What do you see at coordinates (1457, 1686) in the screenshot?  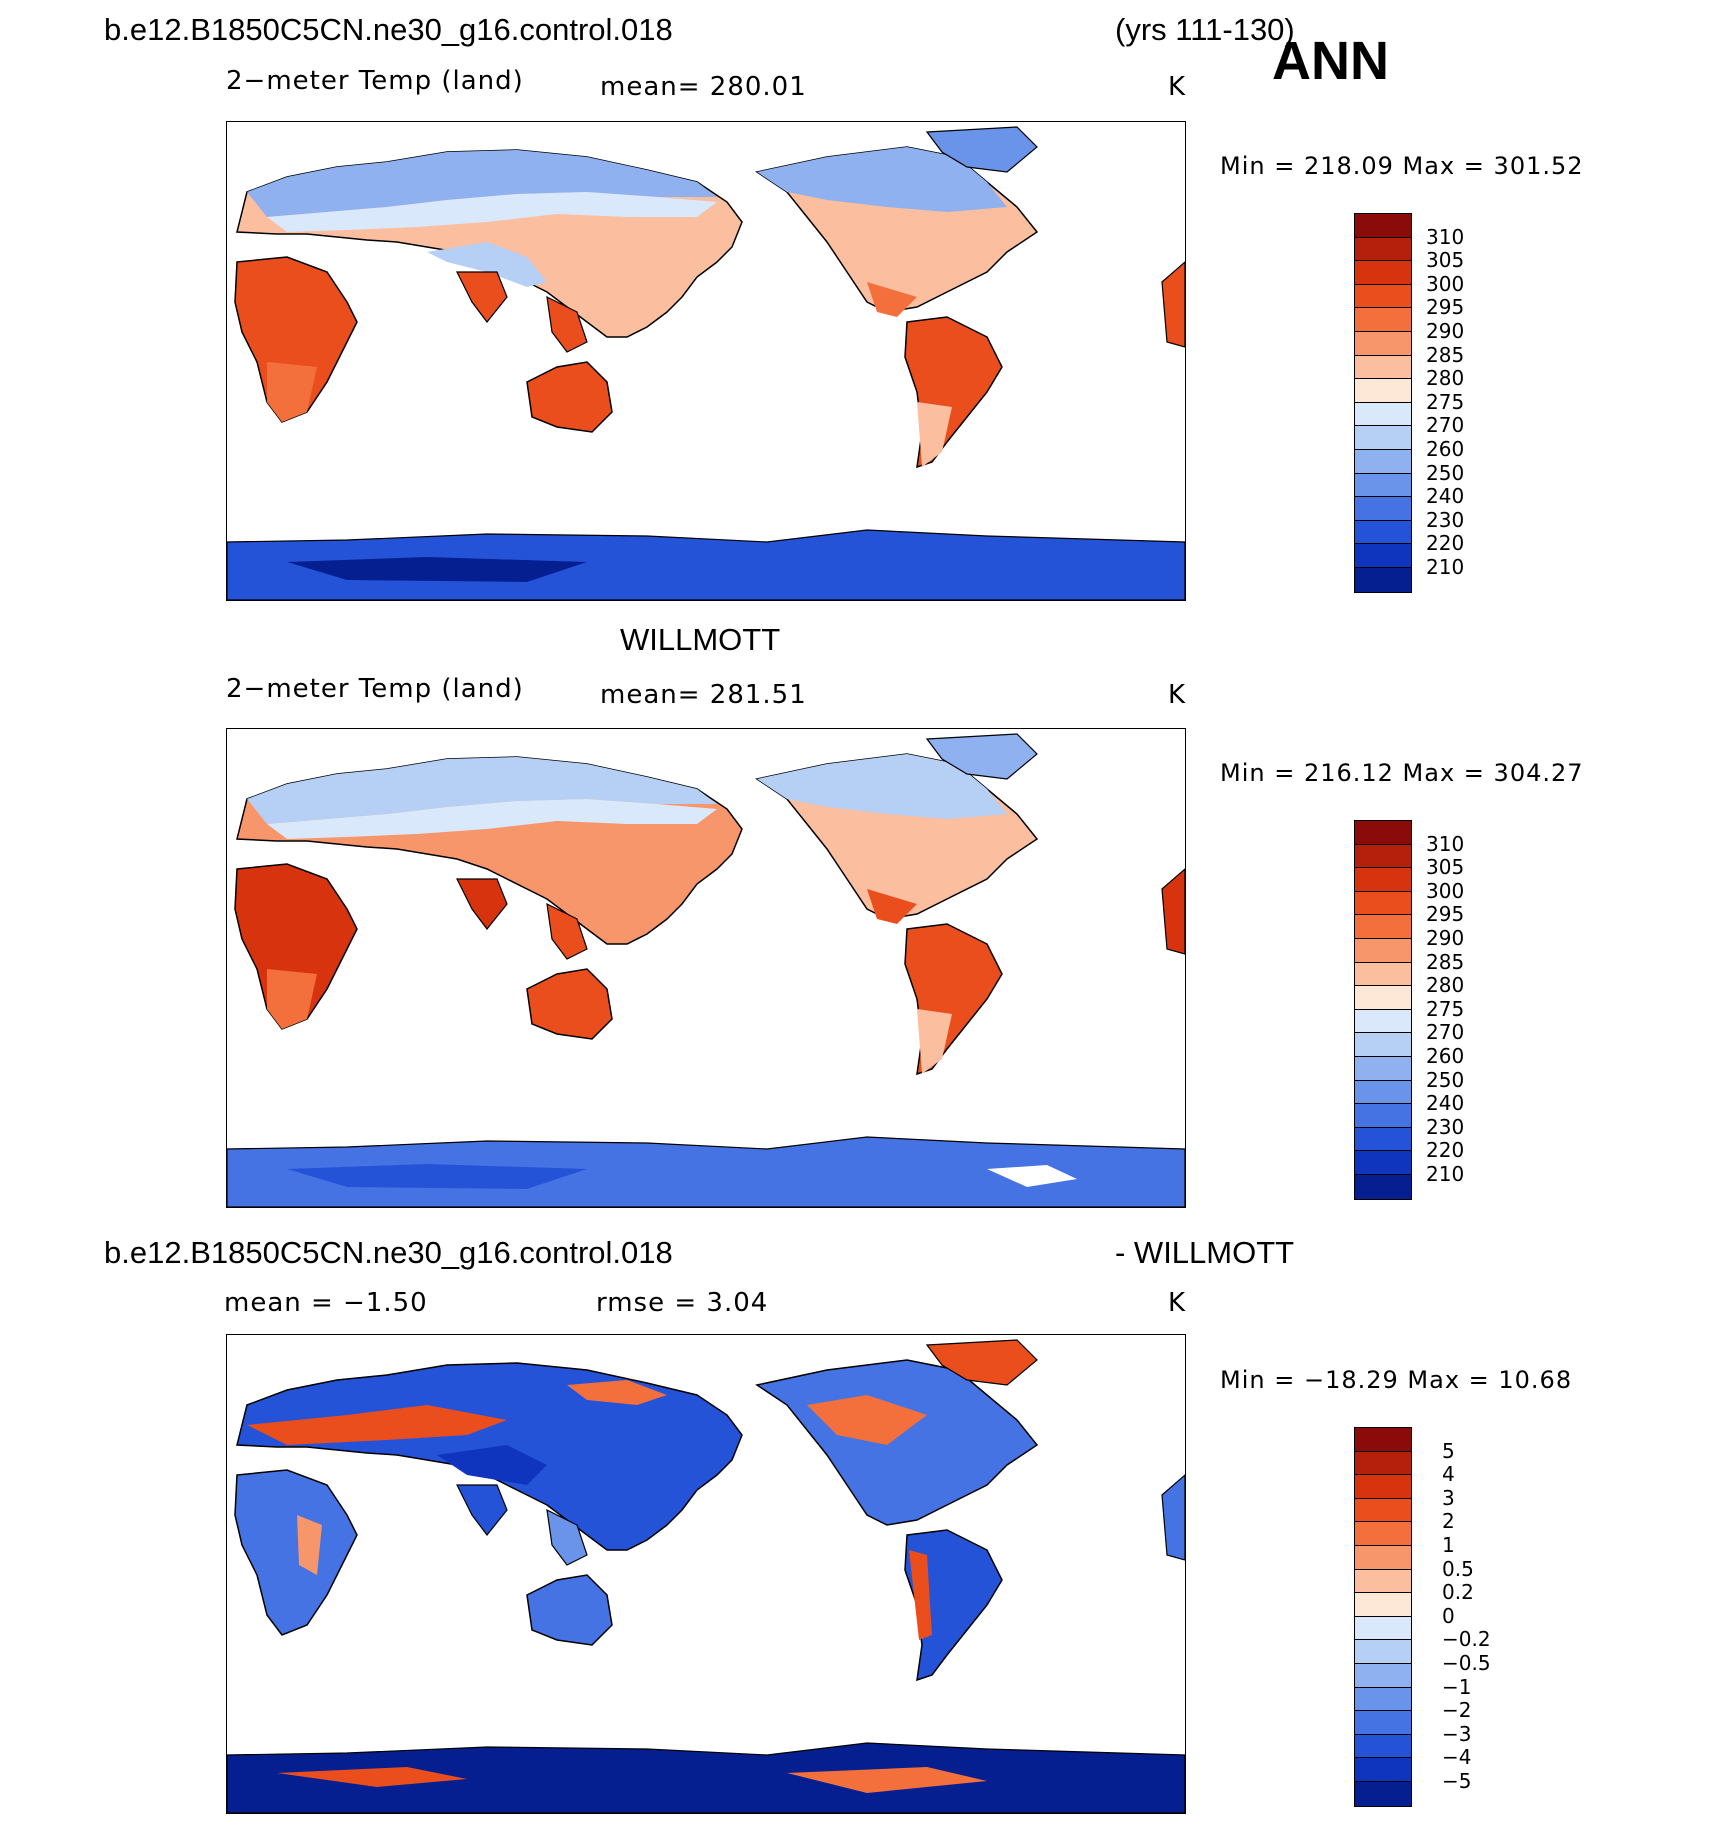 I see `colorbar-tick-label: −1` at bounding box center [1457, 1686].